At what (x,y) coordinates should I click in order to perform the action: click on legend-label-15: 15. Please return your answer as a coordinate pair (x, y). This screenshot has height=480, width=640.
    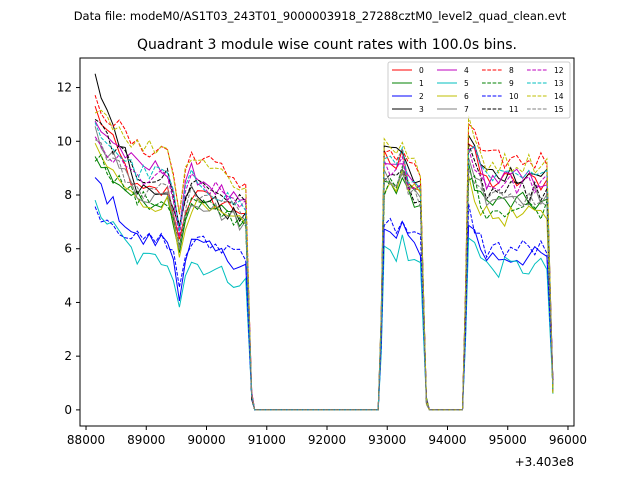
    Looking at the image, I should click on (559, 109).